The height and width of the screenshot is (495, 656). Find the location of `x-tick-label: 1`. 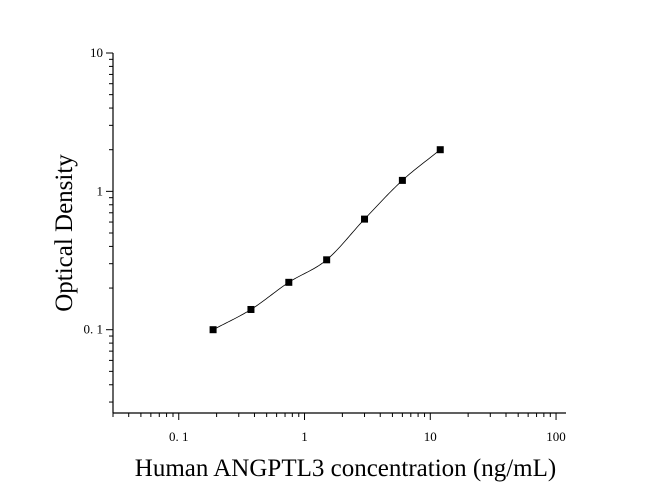

x-tick-label: 1 is located at coordinates (304, 436).